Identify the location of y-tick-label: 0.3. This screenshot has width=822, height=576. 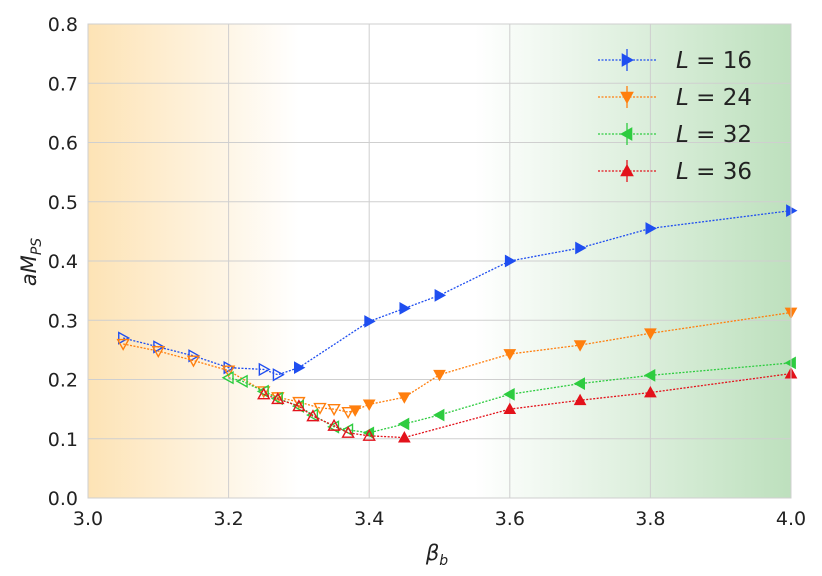
(63, 321).